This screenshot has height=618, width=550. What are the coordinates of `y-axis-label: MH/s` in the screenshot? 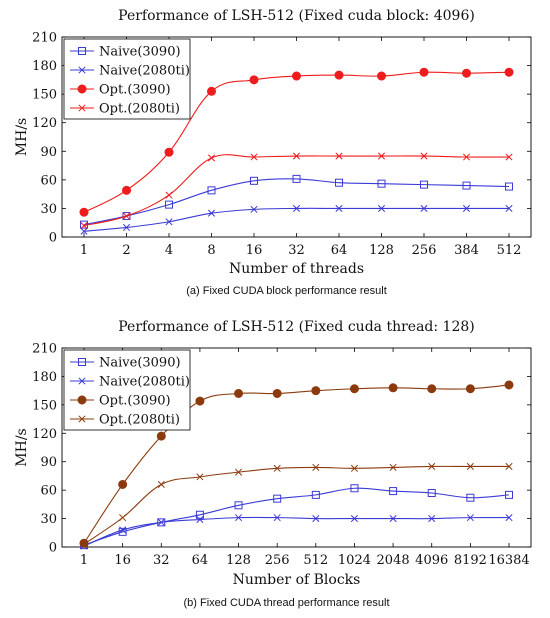 It's located at (22, 447).